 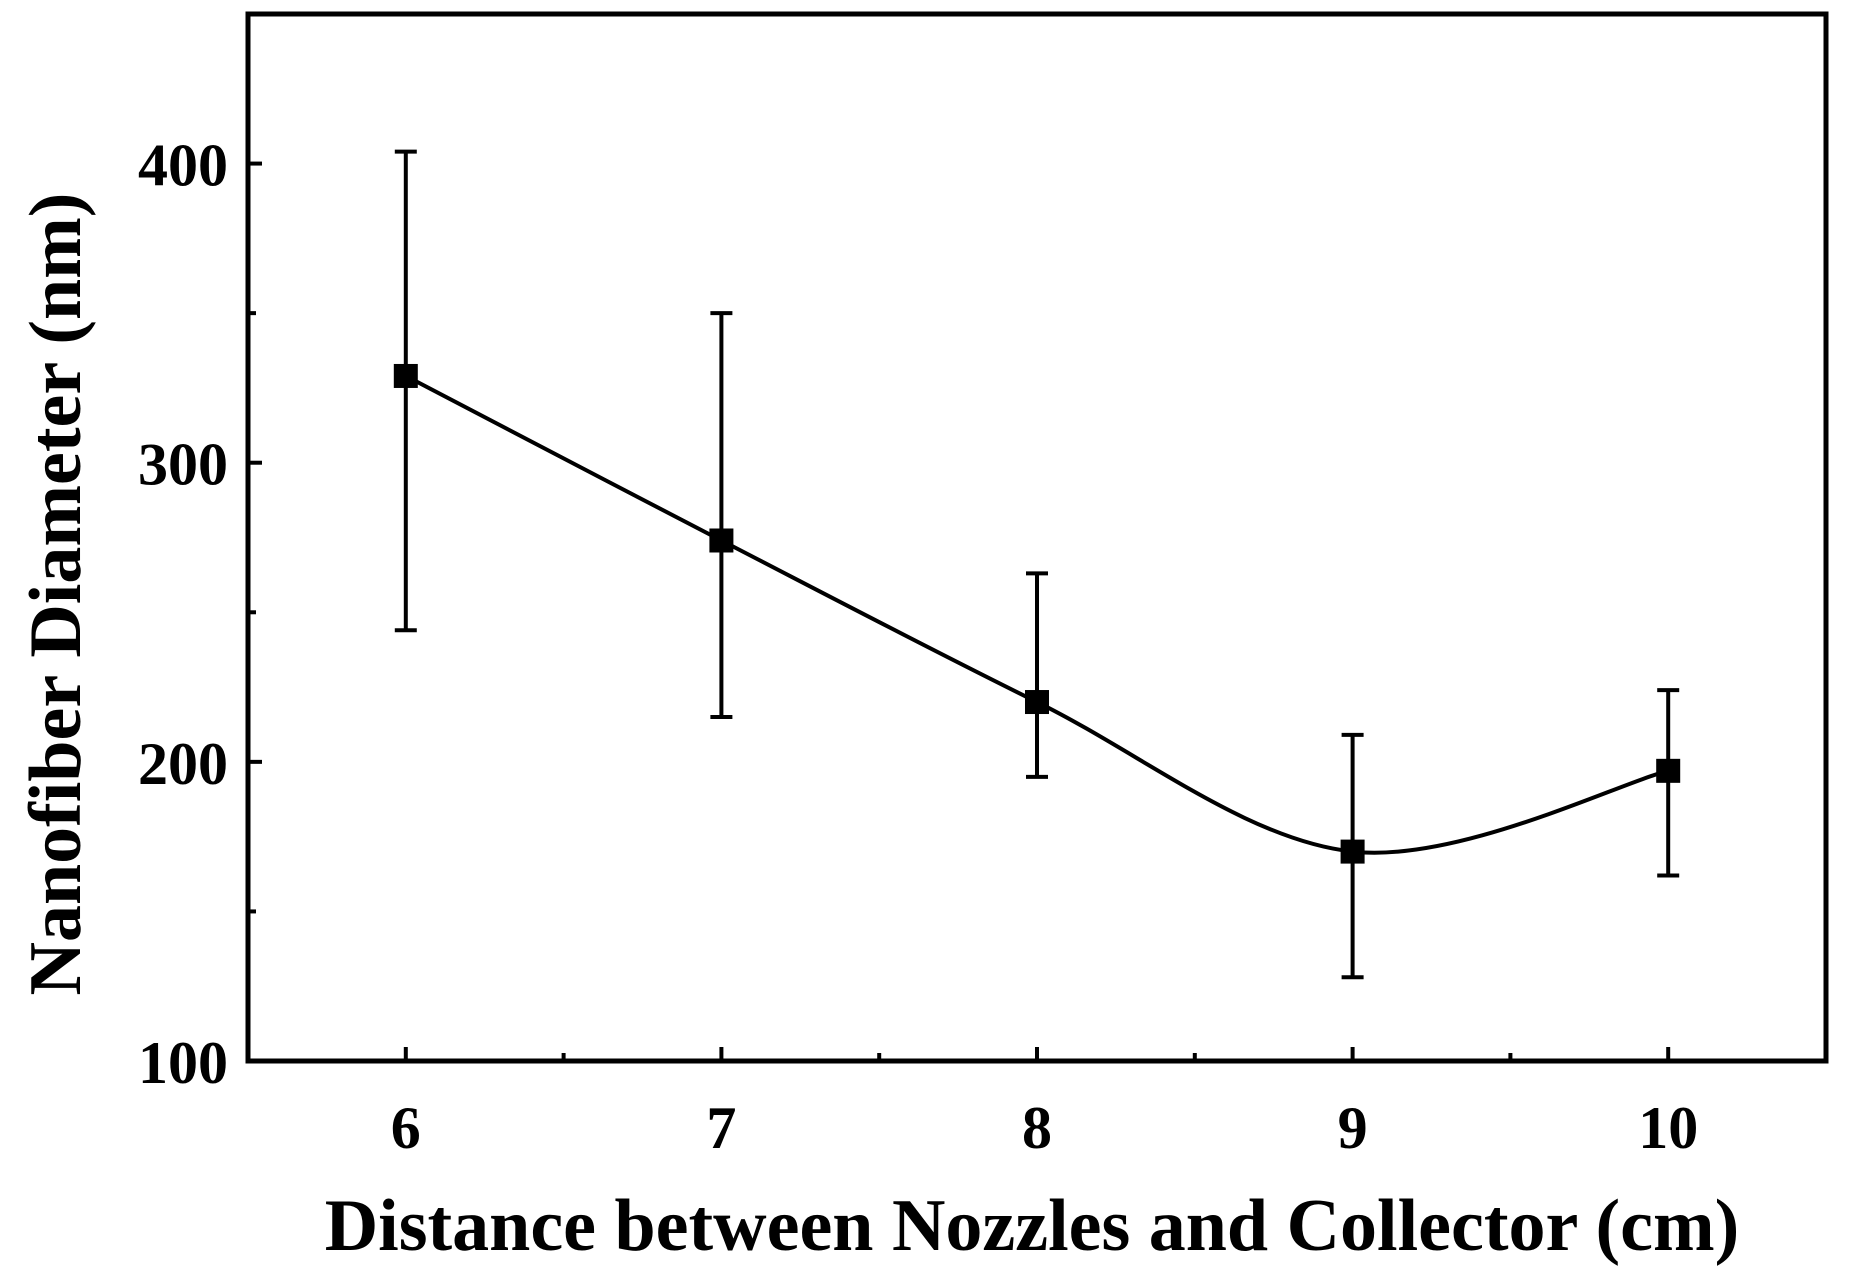 I want to click on y-tick-label: 400, so click(x=183, y=166).